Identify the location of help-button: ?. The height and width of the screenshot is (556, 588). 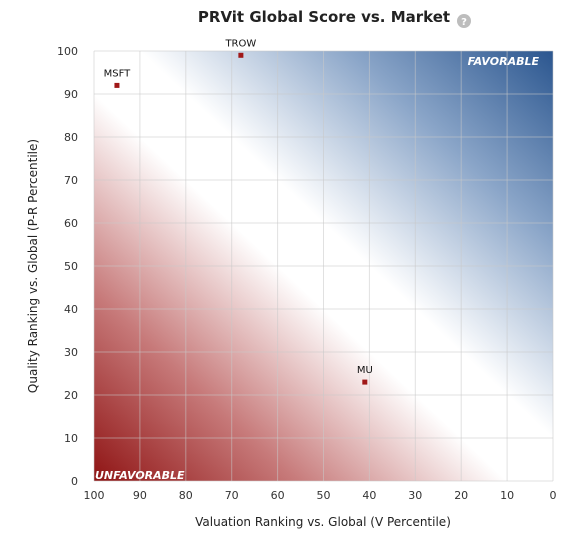
(464, 21).